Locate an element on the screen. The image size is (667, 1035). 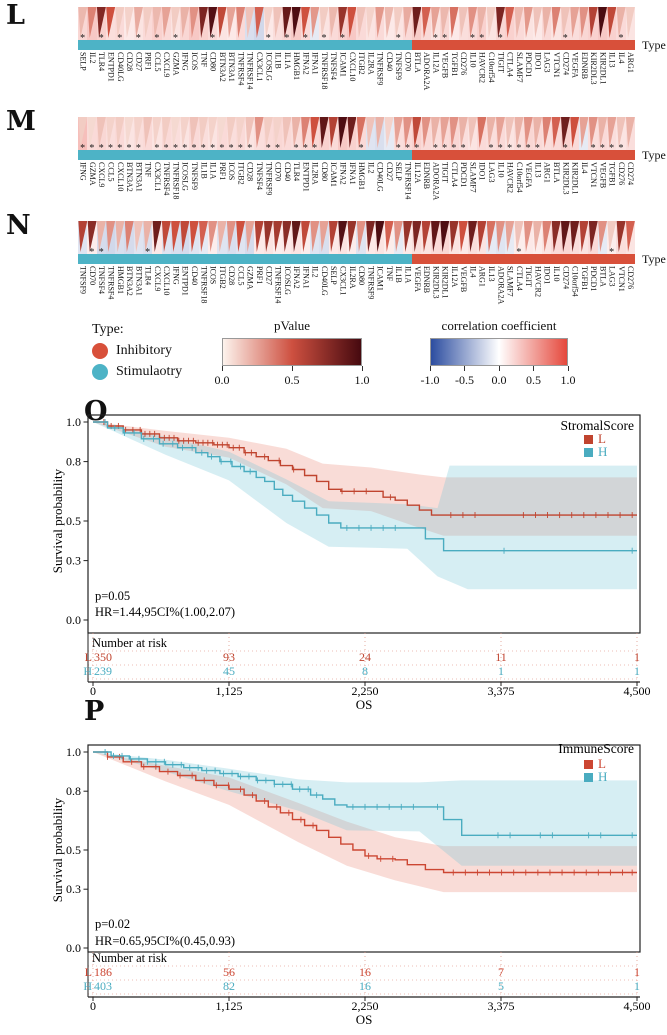
scale-tick-label: -1.0 is located at coordinates (430, 380).